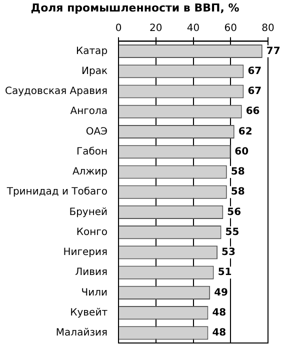  What do you see at coordinates (89, 312) in the screenshot?
I see `y-tick-label: Кувейт` at bounding box center [89, 312].